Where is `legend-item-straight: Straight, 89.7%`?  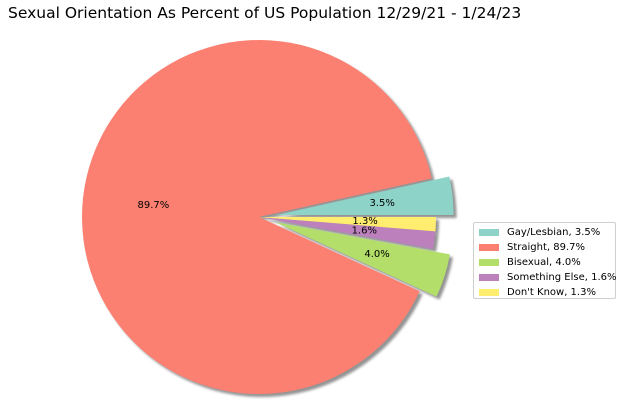 legend-item-straight: Straight, 89.7% is located at coordinates (547, 247).